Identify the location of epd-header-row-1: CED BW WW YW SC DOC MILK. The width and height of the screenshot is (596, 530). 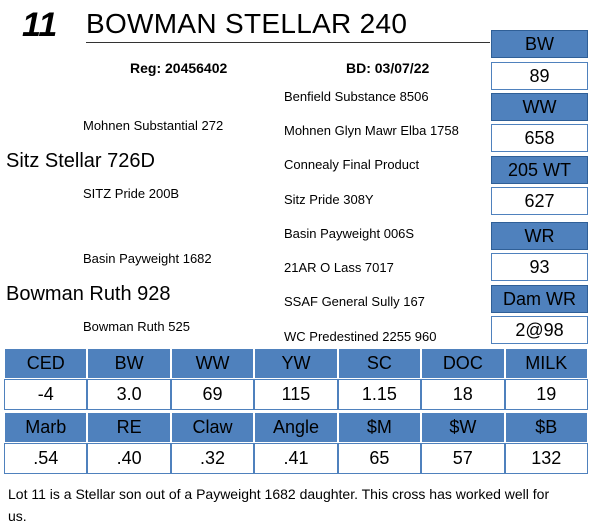
(296, 363).